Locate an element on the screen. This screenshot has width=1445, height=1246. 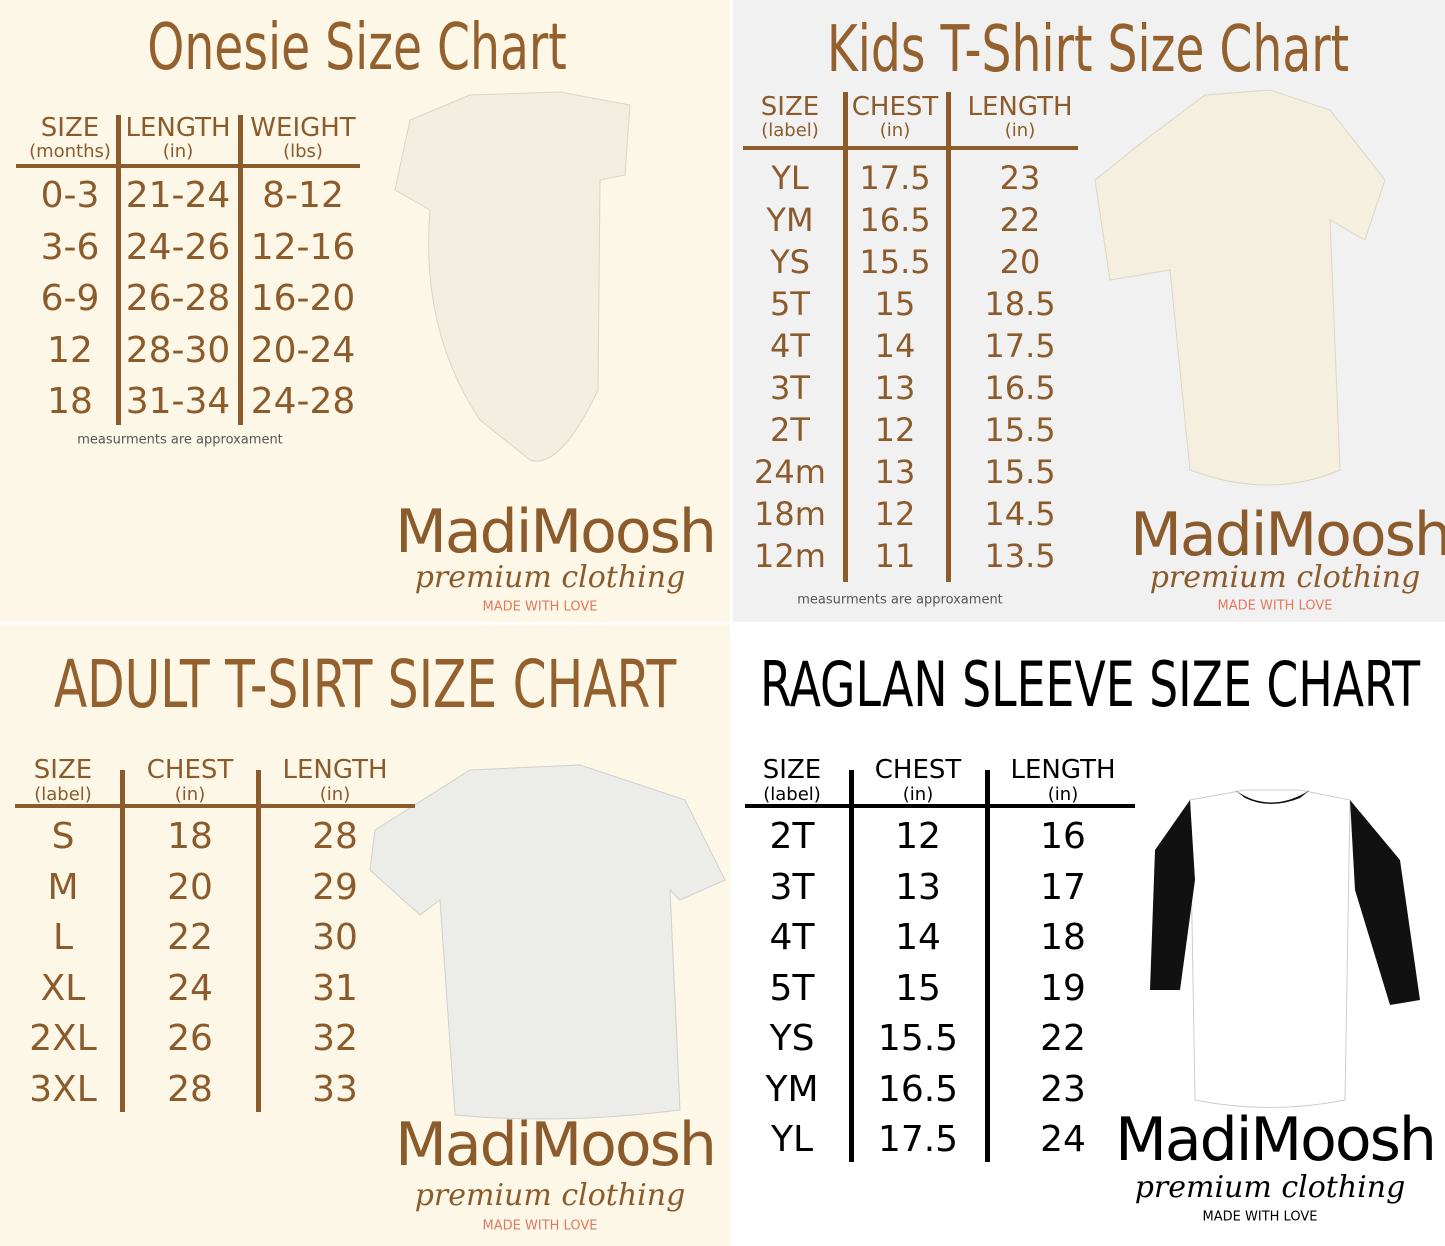
panel-title: Onesie Size Chart is located at coordinates (357, 48).